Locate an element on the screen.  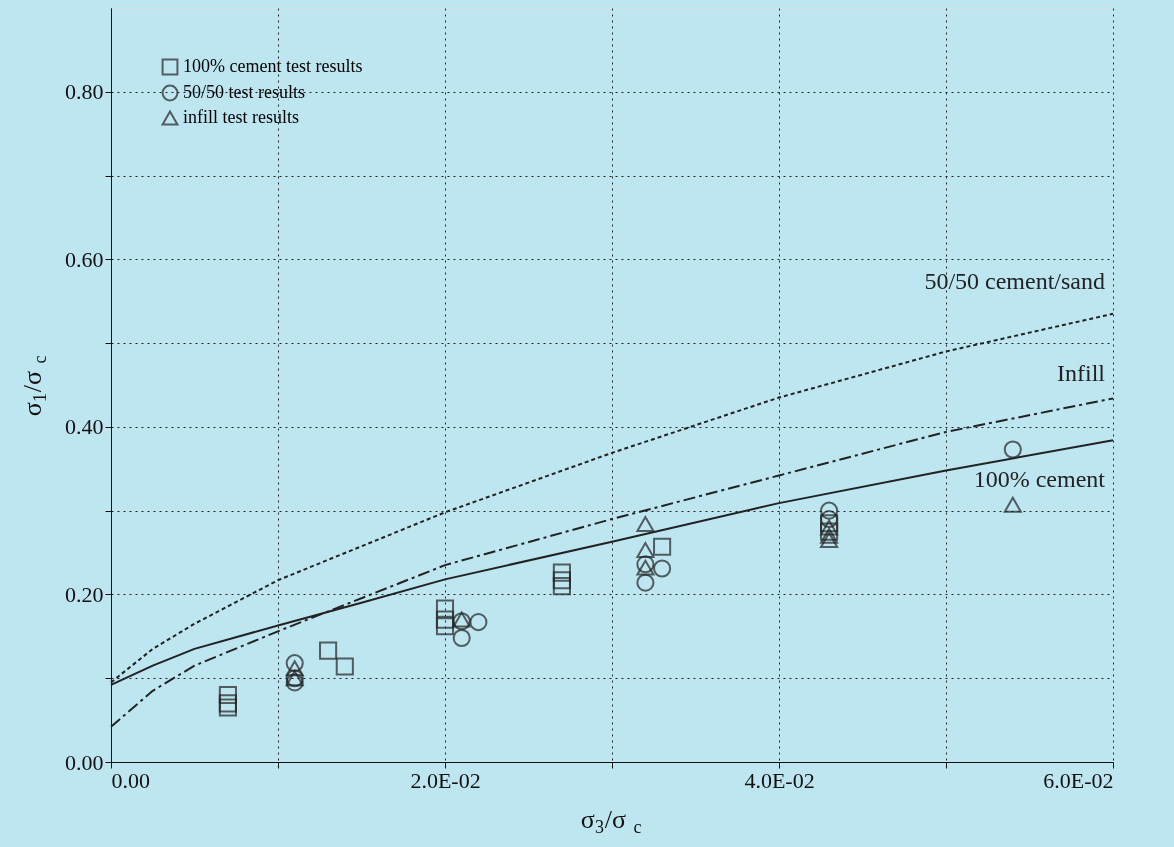
y-axis-title: σ1/σc is located at coordinates (34, 386).